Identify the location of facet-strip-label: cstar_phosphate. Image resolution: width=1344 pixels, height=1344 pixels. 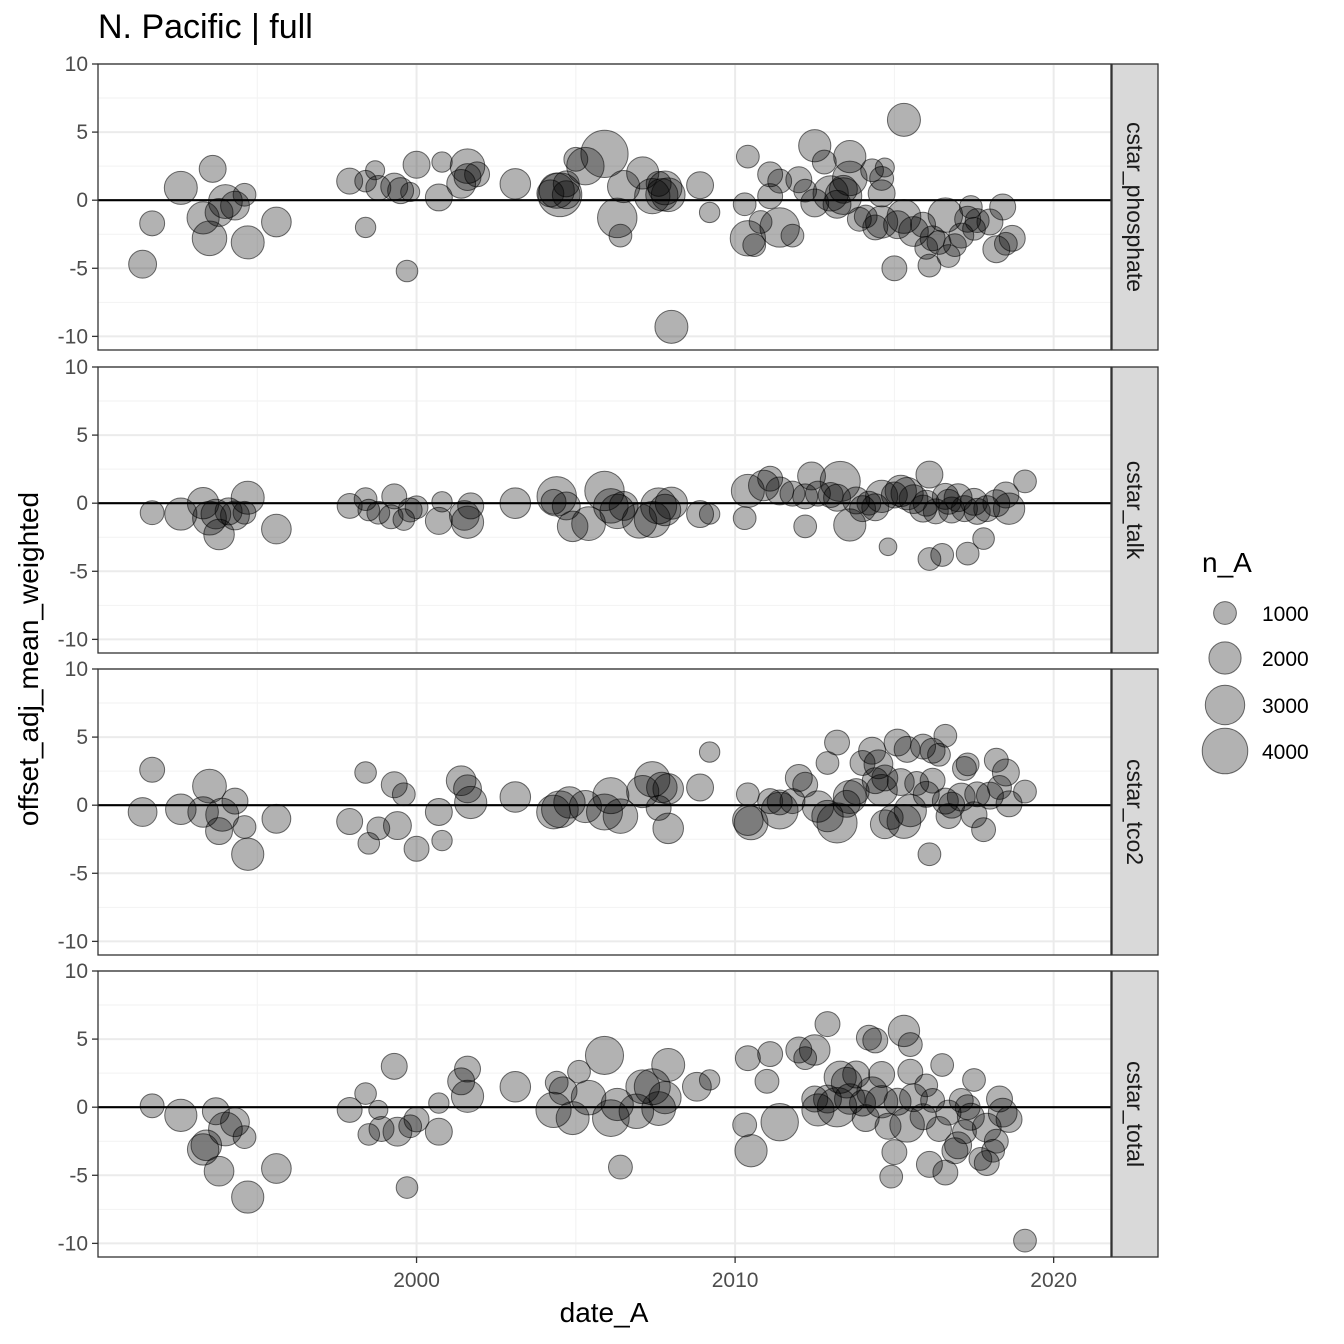
(1135, 207).